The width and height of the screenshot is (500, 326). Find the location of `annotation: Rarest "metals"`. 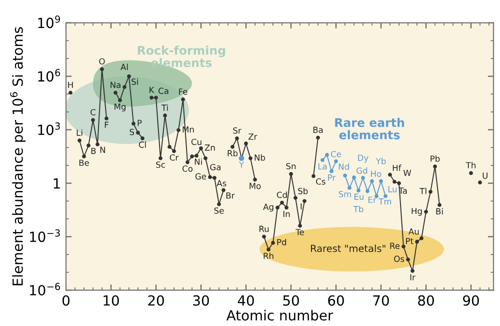

annotation: Rarest "metals" is located at coordinates (348, 248).